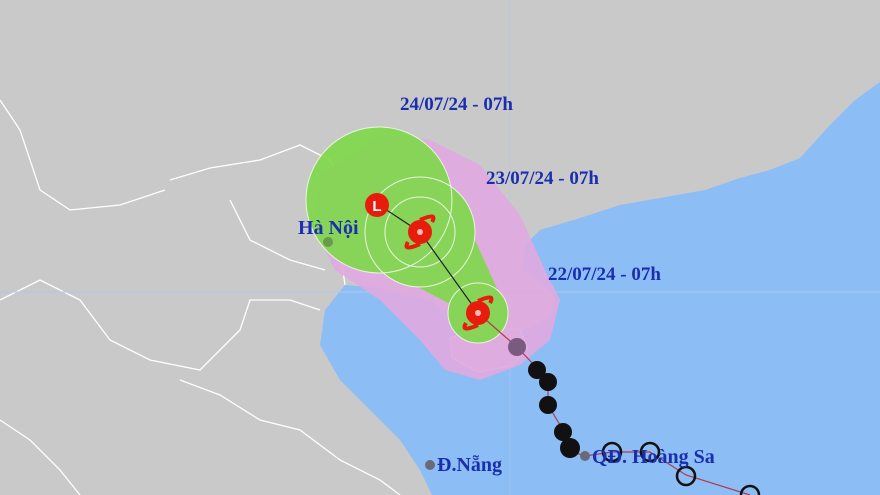  I want to click on depression-circles, so click(681, 468).